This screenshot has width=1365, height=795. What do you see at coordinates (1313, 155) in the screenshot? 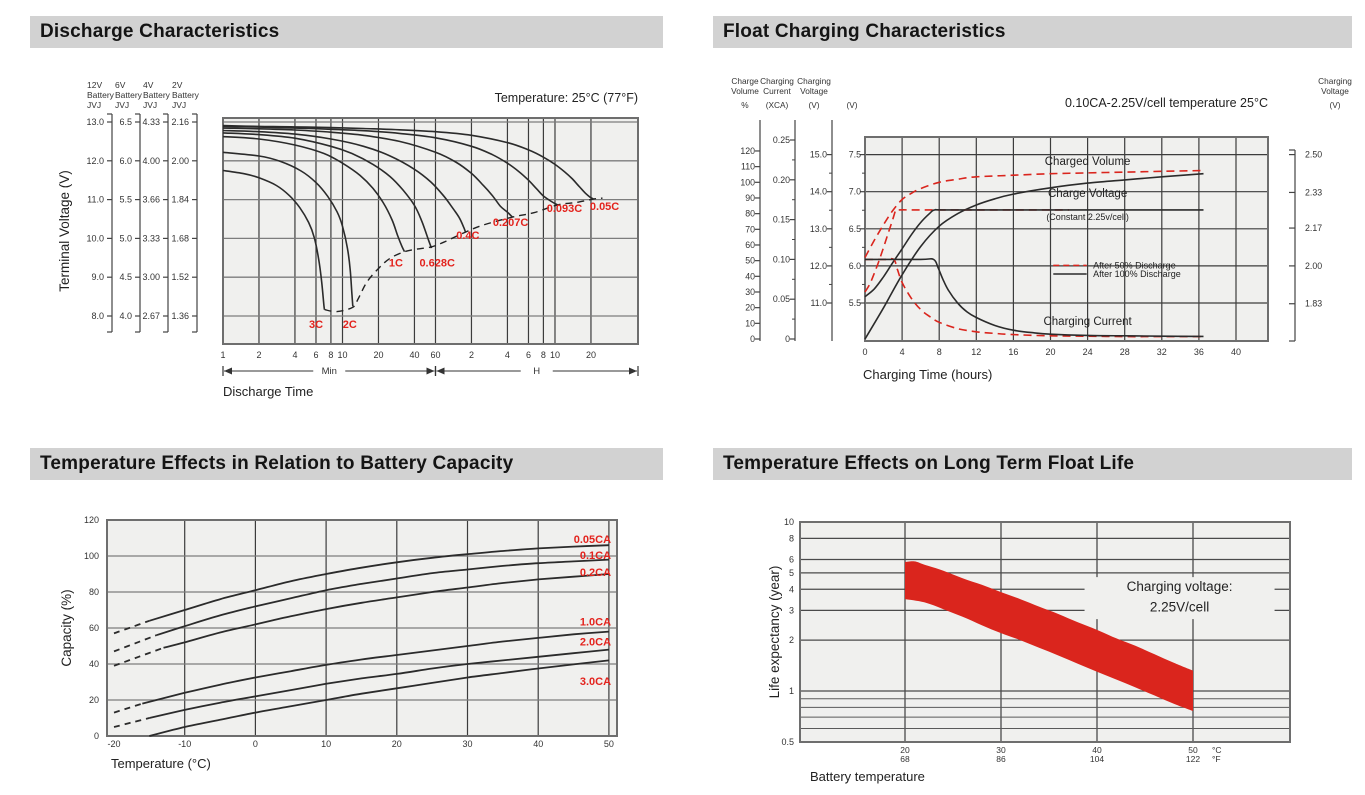
I see `svg-text: 2.50` at bounding box center [1313, 155].